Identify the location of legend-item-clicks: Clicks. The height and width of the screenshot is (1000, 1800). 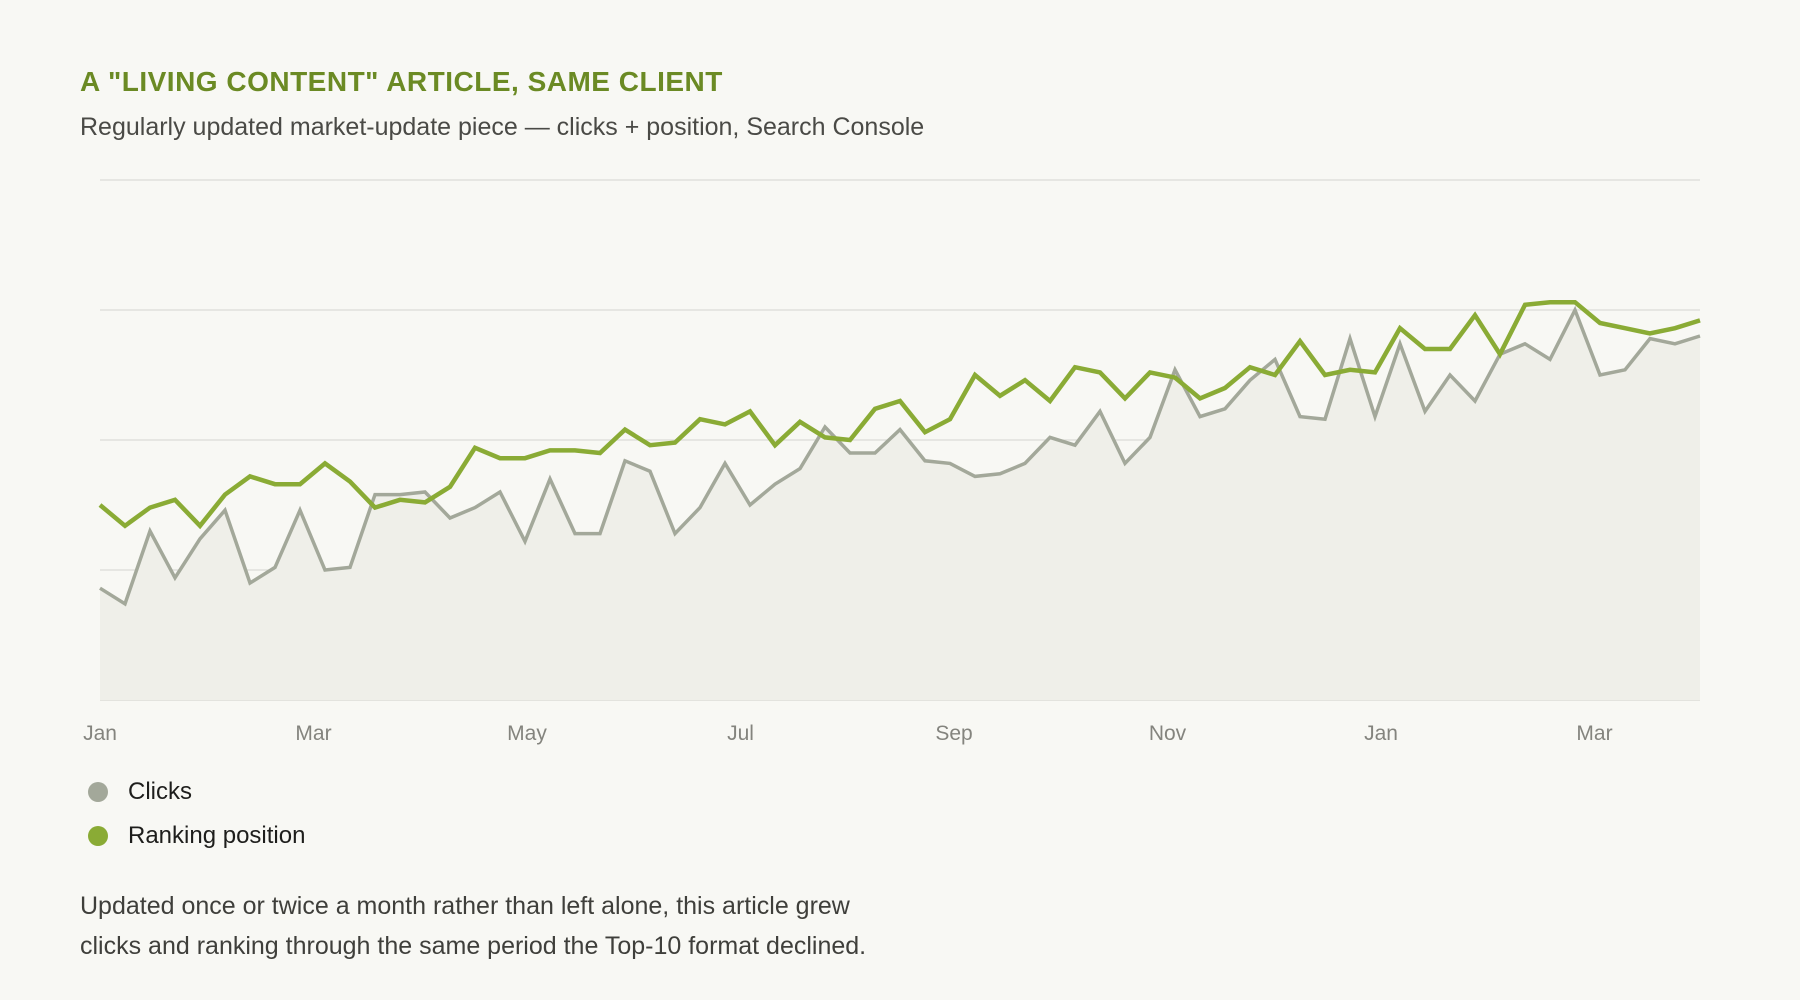
(196, 792).